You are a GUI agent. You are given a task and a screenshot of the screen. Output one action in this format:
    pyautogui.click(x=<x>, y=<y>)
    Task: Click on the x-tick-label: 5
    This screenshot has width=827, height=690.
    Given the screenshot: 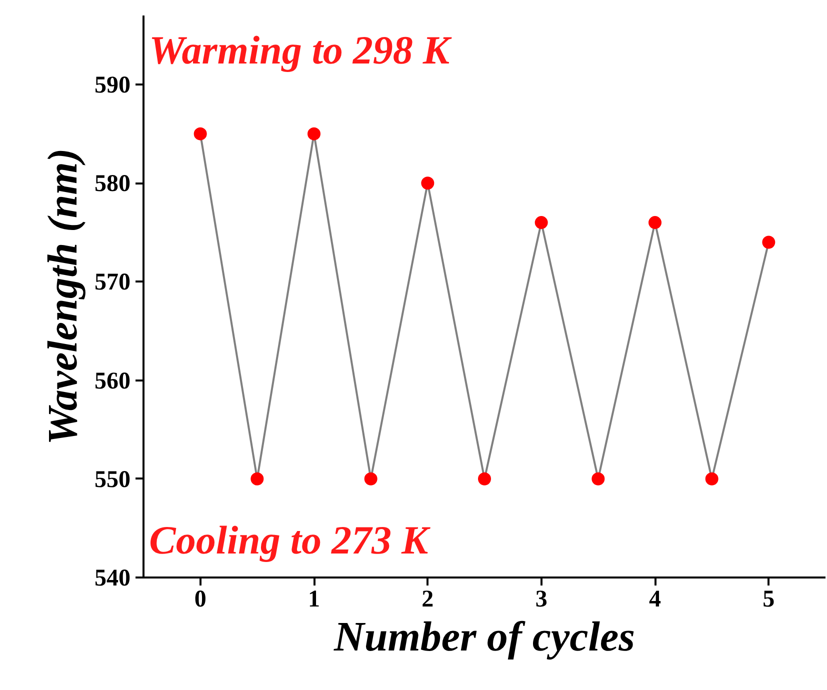 What is the action you would take?
    pyautogui.click(x=768, y=599)
    